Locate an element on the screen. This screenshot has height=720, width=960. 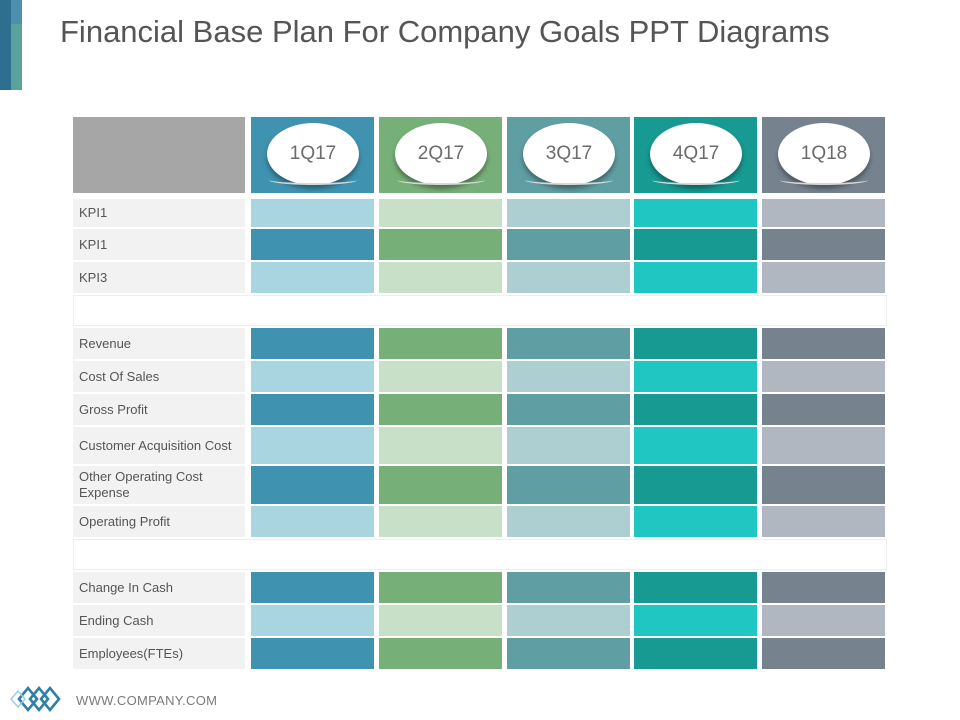
table-row: Revenue is located at coordinates (480, 343).